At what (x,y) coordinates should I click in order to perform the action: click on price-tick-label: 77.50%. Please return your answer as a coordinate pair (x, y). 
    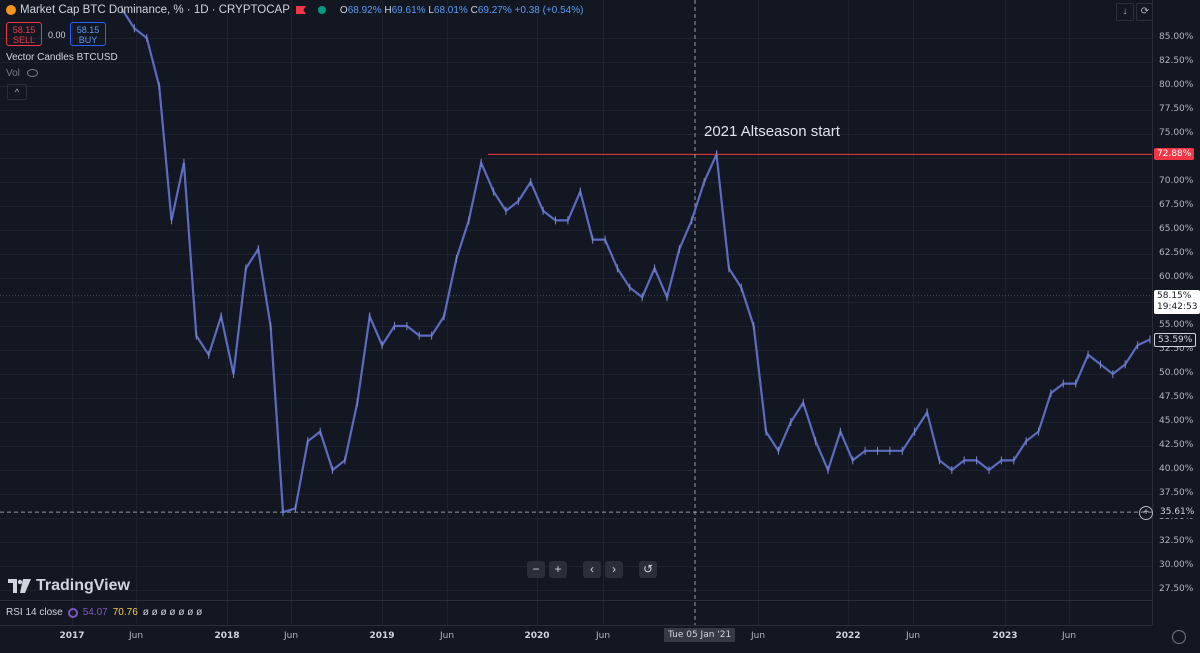
    Looking at the image, I should click on (1176, 109).